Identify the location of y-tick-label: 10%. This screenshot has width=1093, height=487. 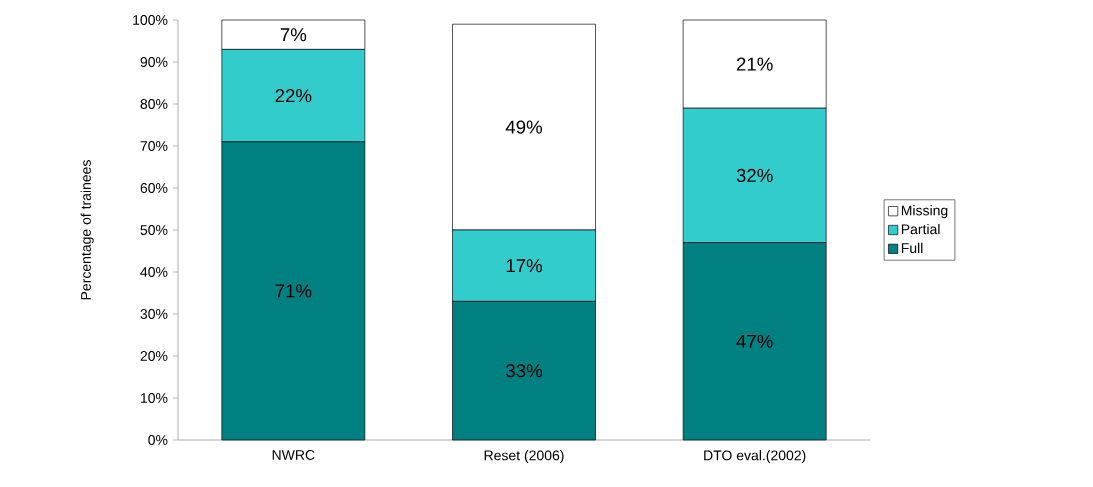
(154, 398).